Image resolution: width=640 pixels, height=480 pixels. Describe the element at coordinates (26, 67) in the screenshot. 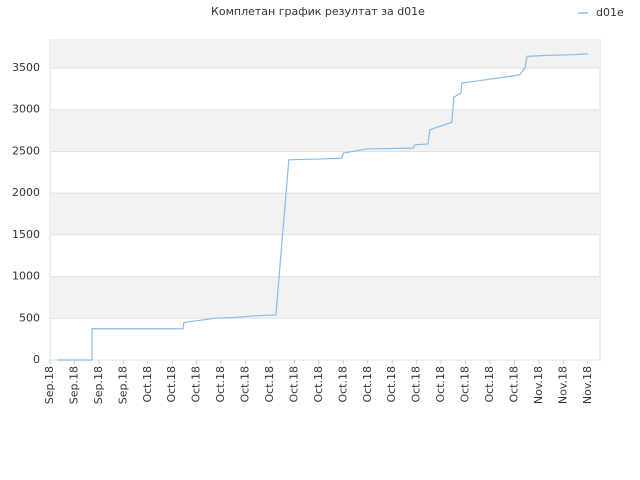

I see `y-tick-label: 3500` at that location.